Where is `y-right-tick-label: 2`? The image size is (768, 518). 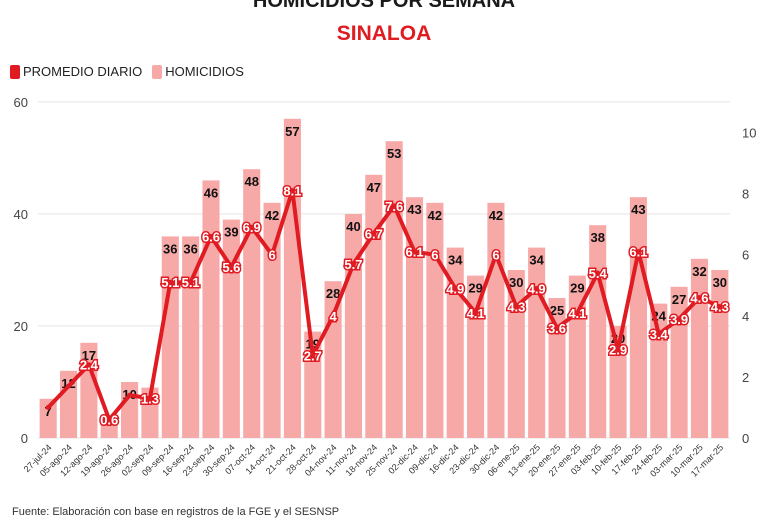
y-right-tick-label: 2 is located at coordinates (745, 377).